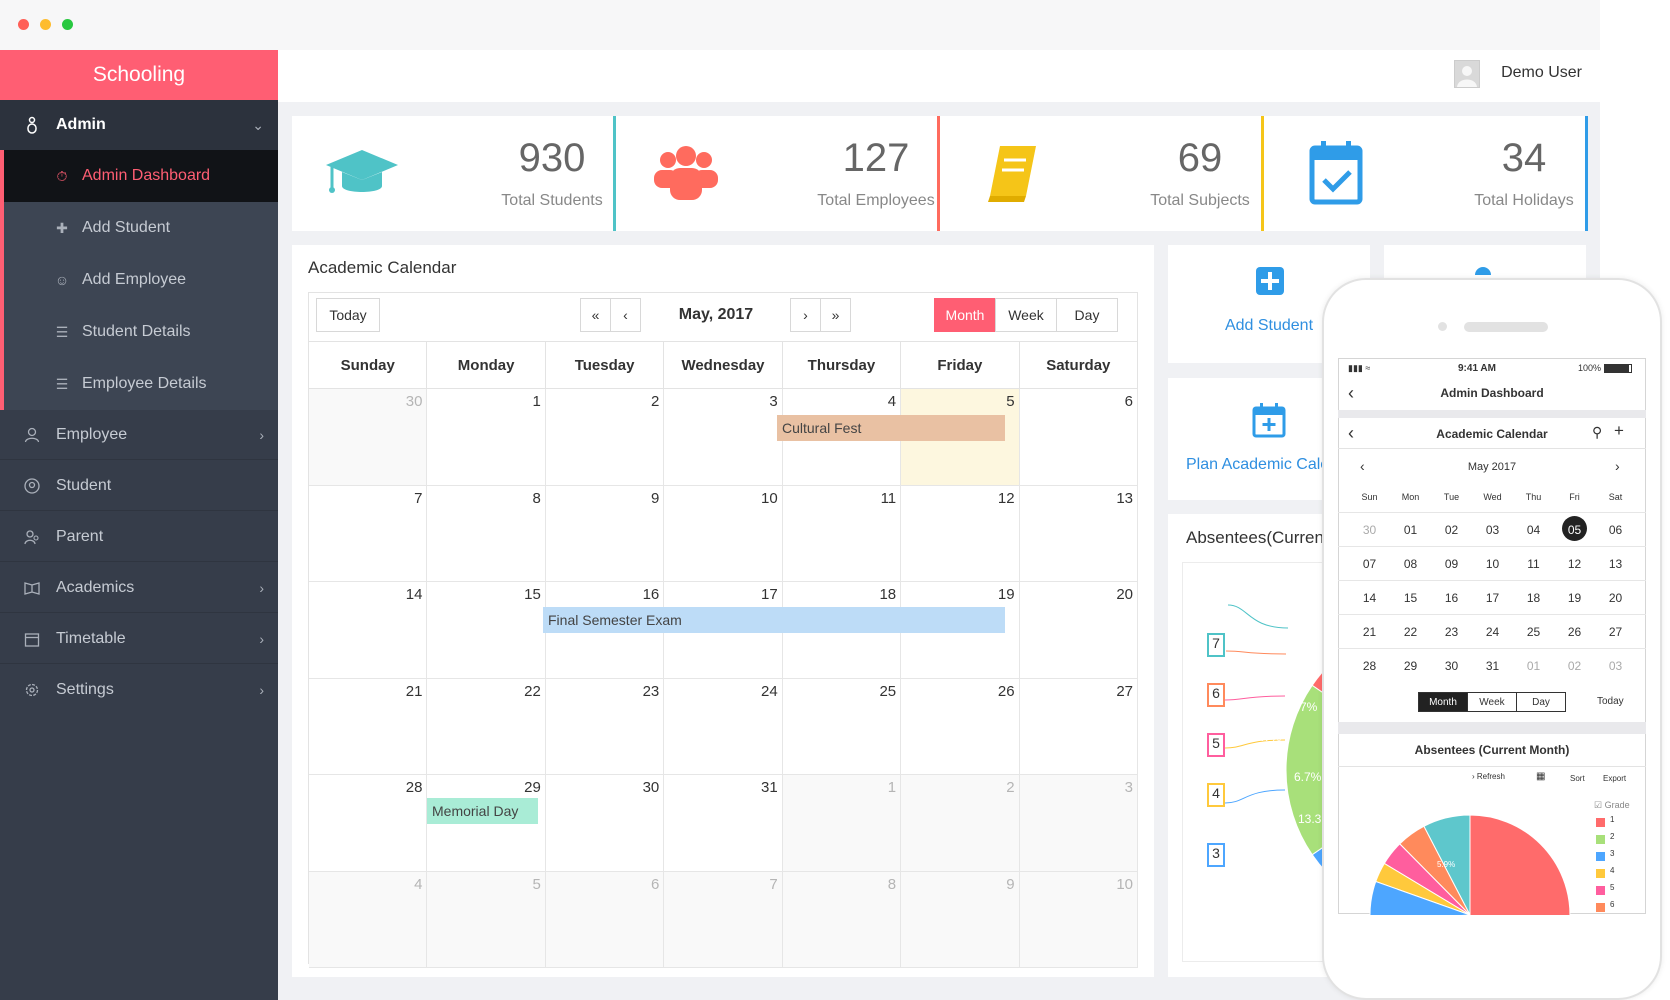 This screenshot has height=1000, width=1670. I want to click on phone-day-cell: 22, so click(1410, 632).